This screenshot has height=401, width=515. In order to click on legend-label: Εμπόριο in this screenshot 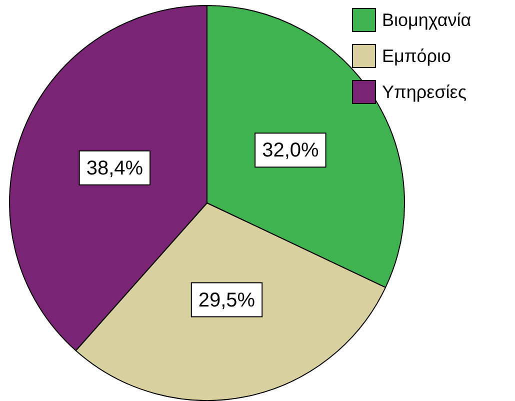, I will do `click(417, 56)`.